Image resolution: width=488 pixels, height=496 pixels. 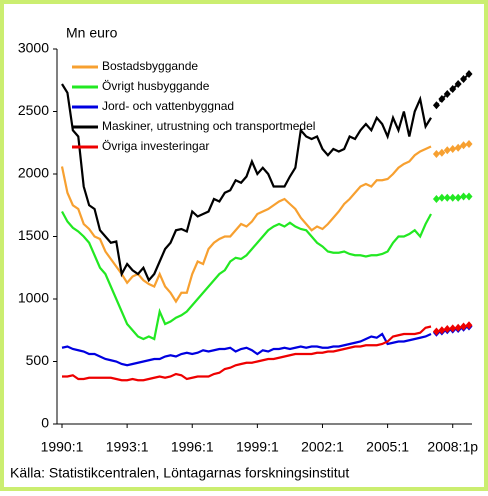 What do you see at coordinates (156, 86) in the screenshot?
I see `legend-label: Övrigt husbyggande` at bounding box center [156, 86].